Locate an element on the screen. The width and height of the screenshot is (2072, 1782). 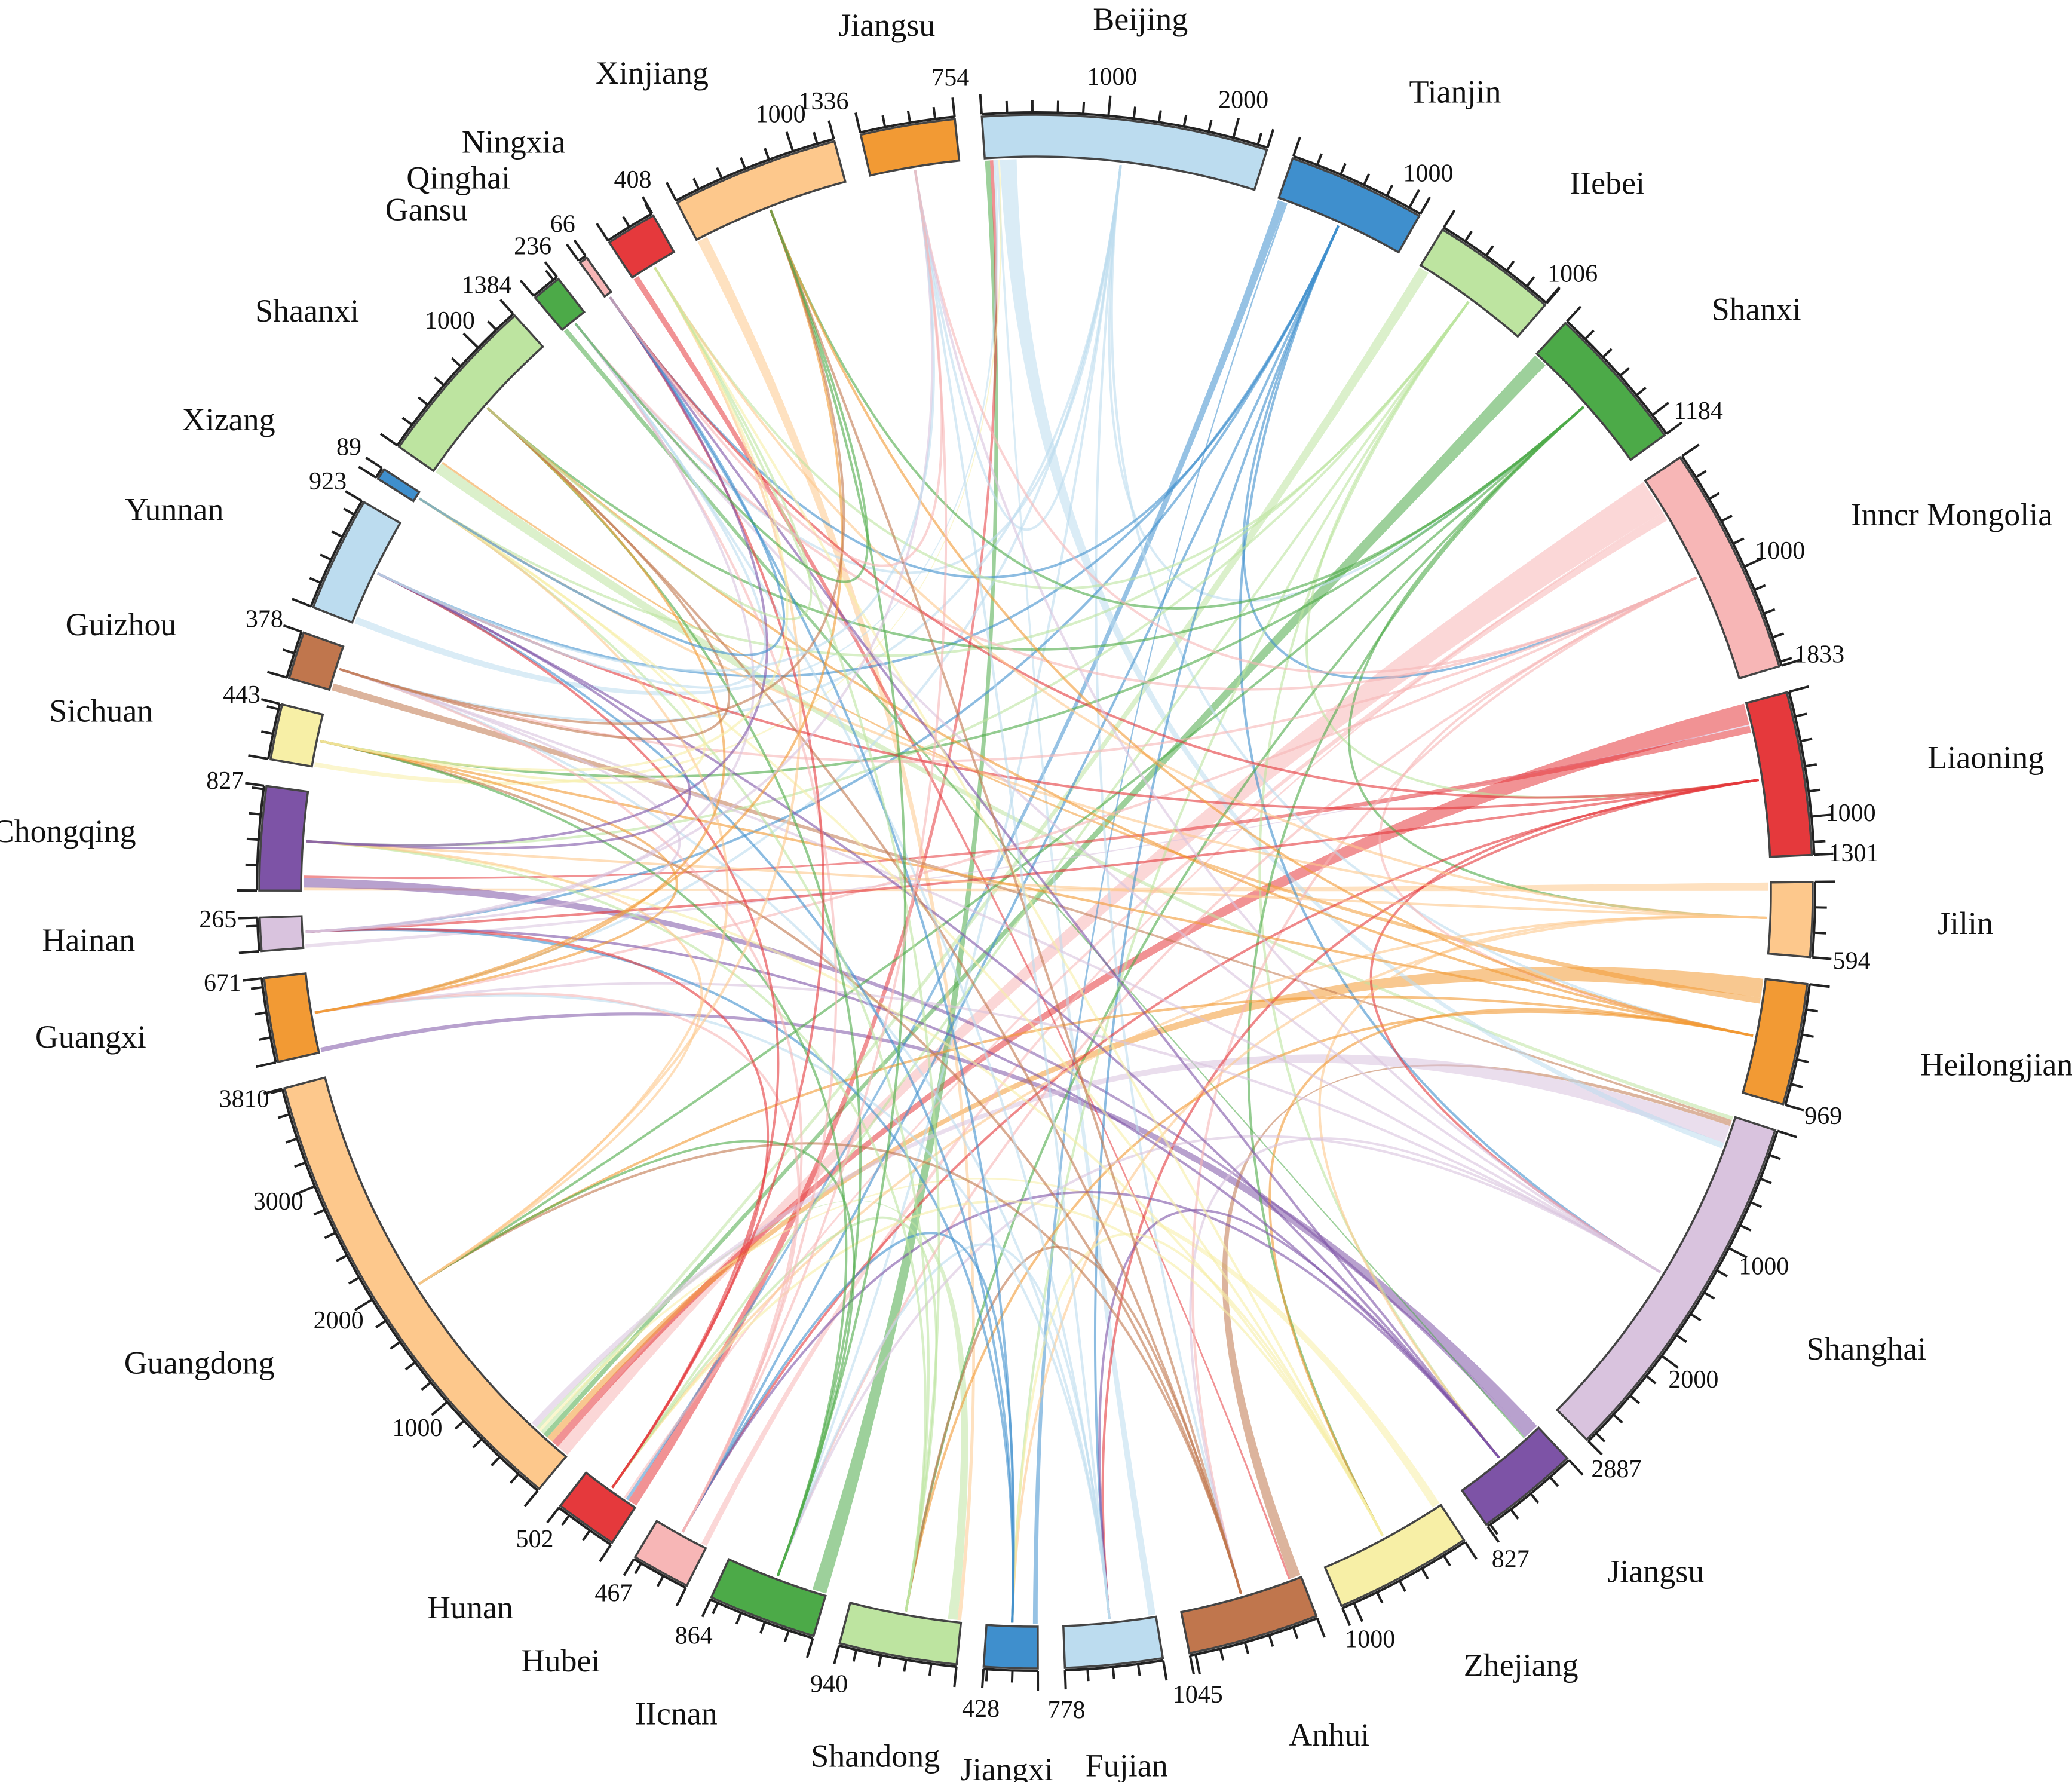
thread-henan-xinjiang is located at coordinates (837, 893).